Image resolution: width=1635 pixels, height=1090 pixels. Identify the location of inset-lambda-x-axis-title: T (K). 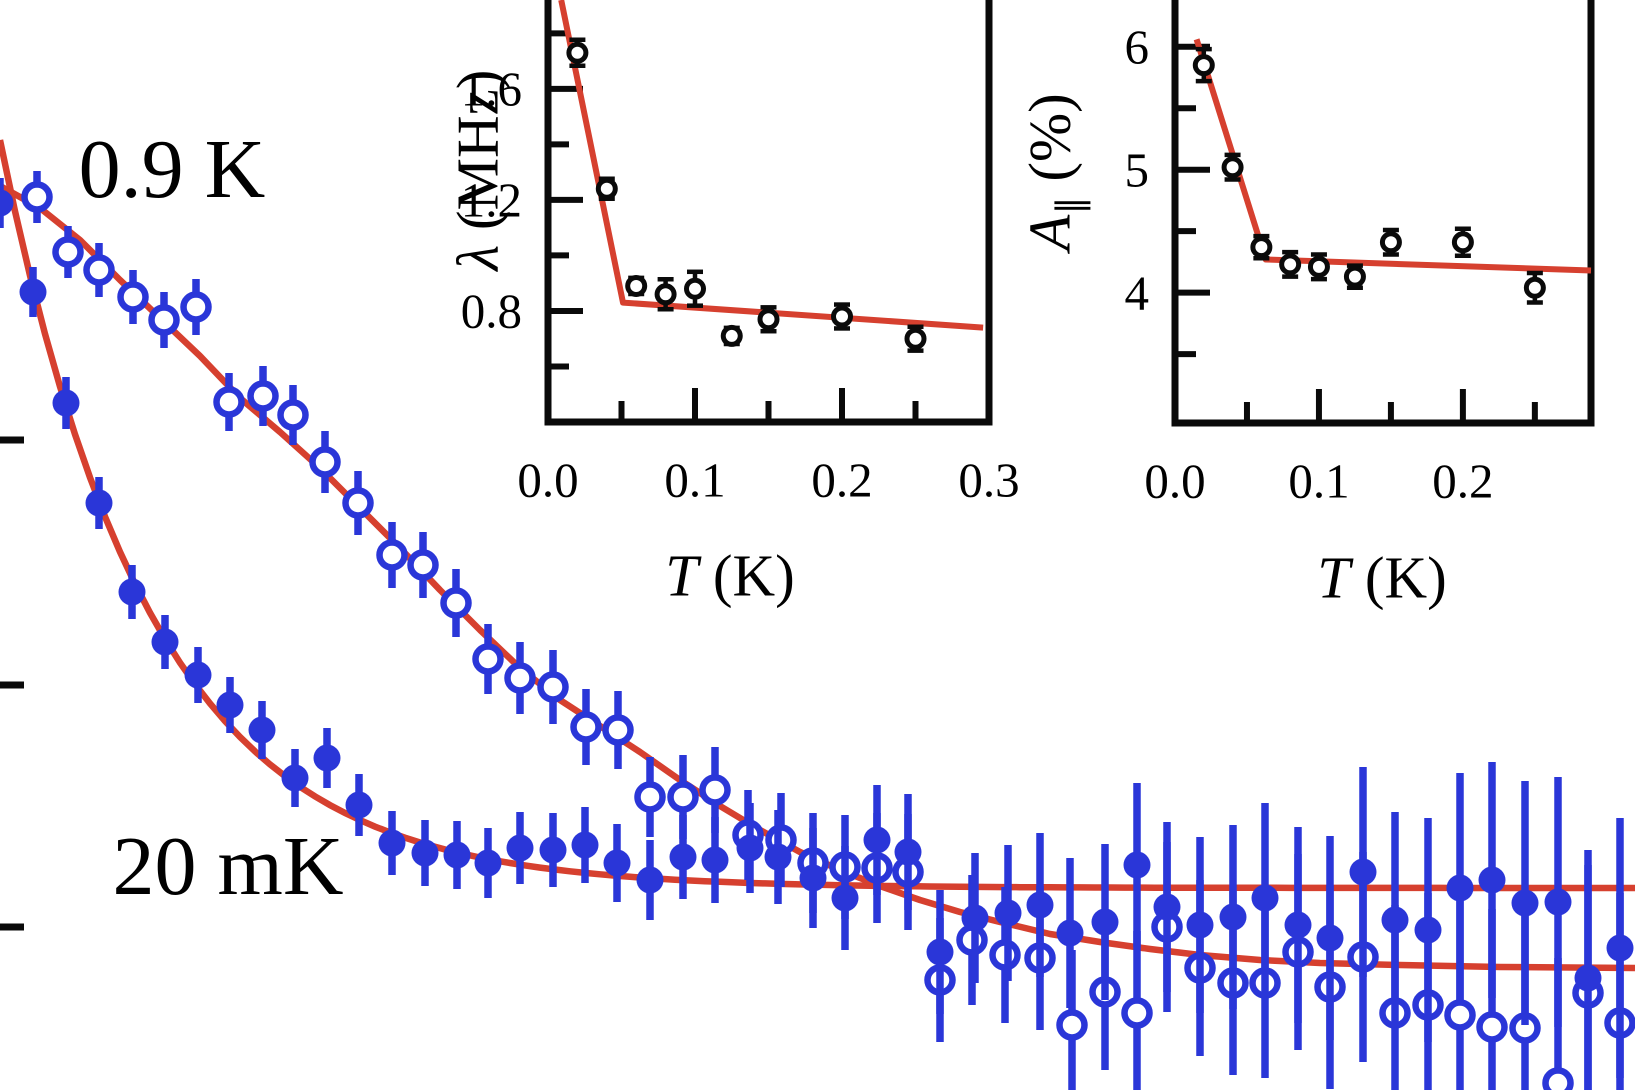
(729, 576).